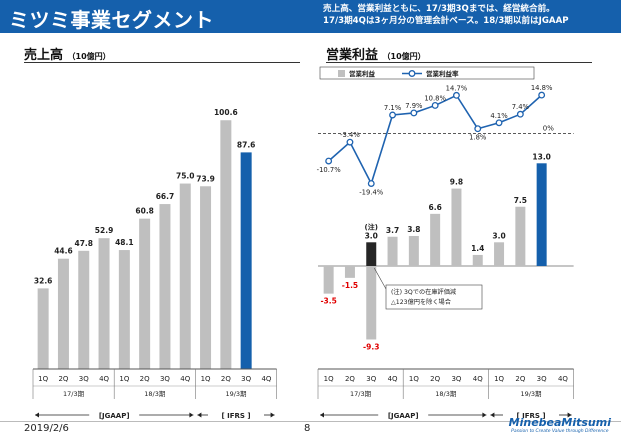 Image resolution: width=621 pixels, height=438 pixels. Describe the element at coordinates (89, 56) in the screenshot. I see `sales-unit: （10億円）` at that location.